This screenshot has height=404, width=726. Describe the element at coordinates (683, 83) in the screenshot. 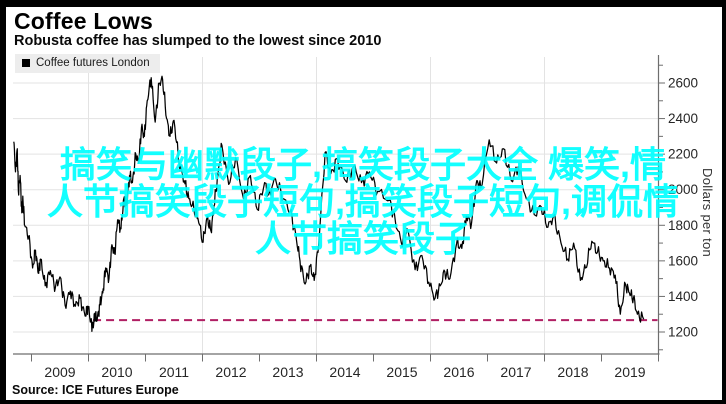

I see `y-tick-label: 2600` at that location.